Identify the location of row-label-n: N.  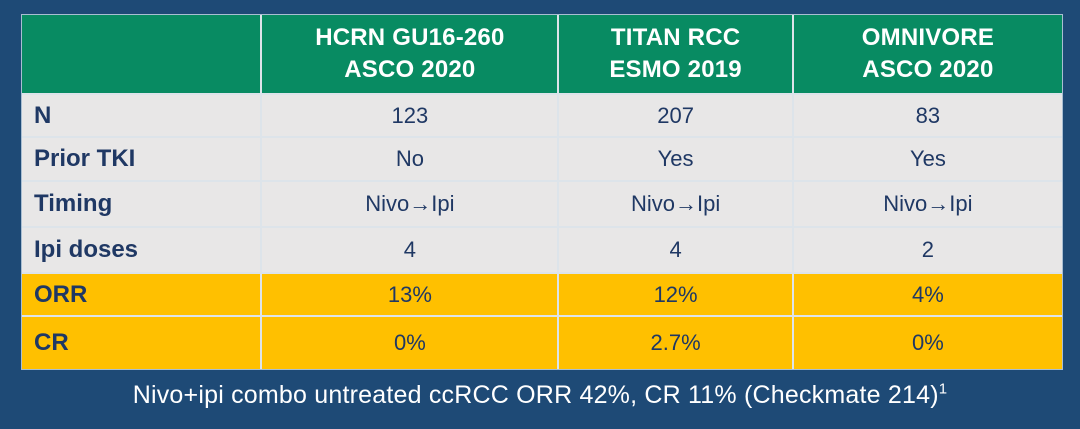
(141, 115).